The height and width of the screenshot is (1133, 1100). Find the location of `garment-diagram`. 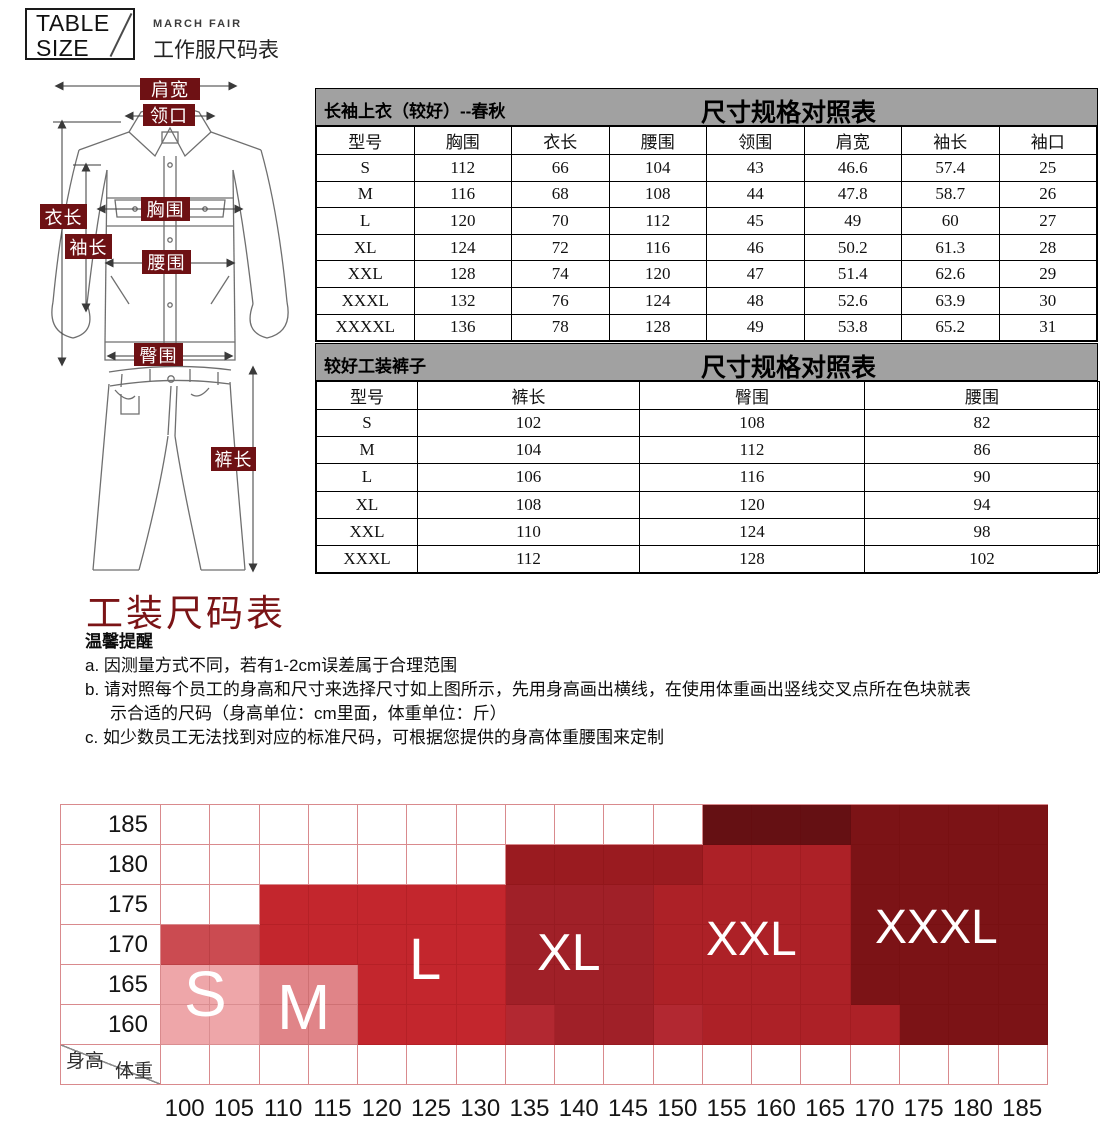

garment-diagram is located at coordinates (170, 327).